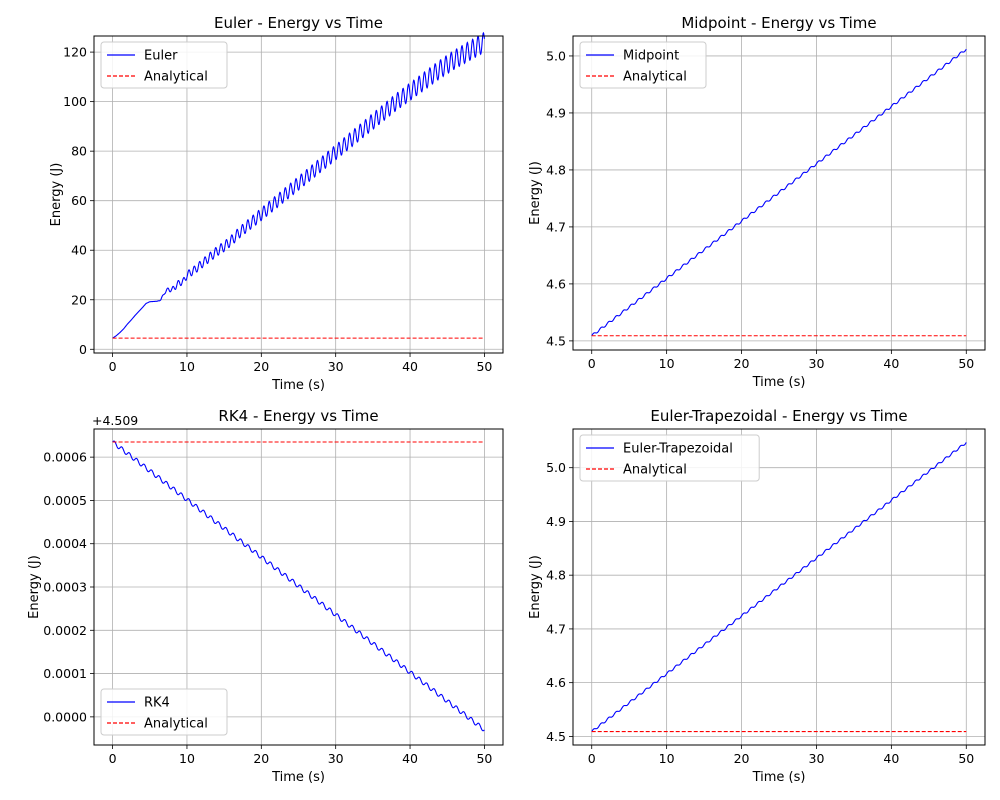 Image resolution: width=1000 pixels, height=800 pixels. What do you see at coordinates (157, 703) in the screenshot?
I see `legend-label: RK4` at bounding box center [157, 703].